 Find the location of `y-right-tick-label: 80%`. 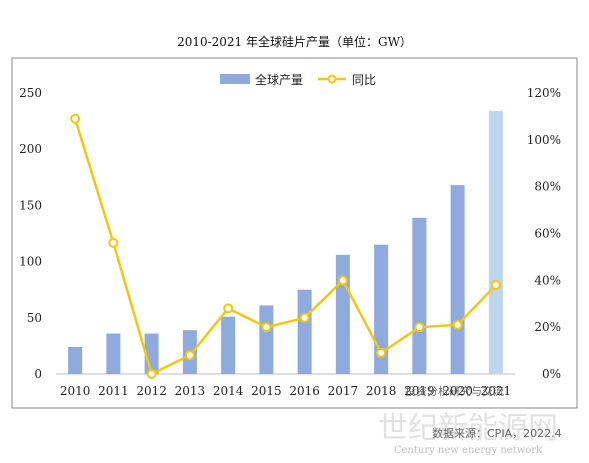

y-right-tick-label: 80% is located at coordinates (547, 187).